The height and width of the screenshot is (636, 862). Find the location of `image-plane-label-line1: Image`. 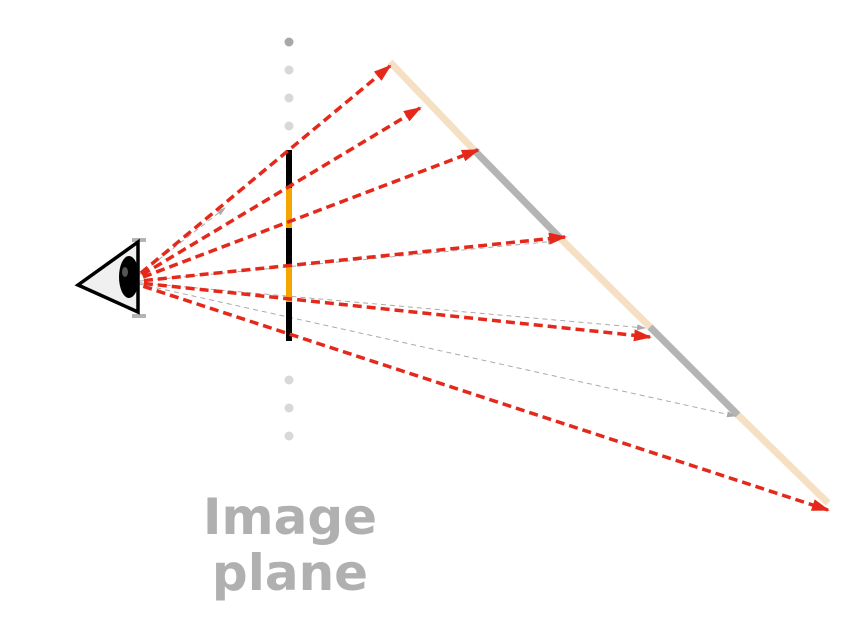

image-plane-label-line1: Image is located at coordinates (290, 517).